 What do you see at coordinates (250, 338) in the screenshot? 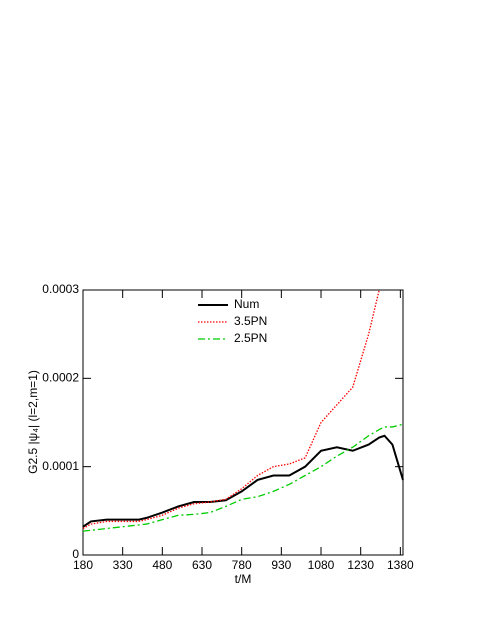
I see `legend-label: 2.5PN` at bounding box center [250, 338].